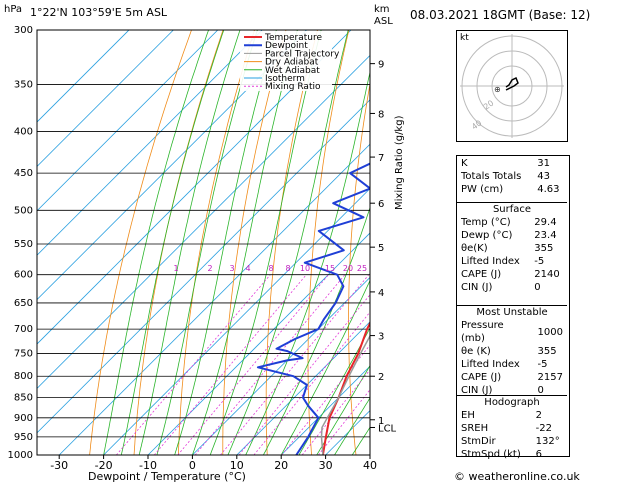 The image size is (629, 486). I want to click on mixing-ratio-label: 20, so click(348, 268).